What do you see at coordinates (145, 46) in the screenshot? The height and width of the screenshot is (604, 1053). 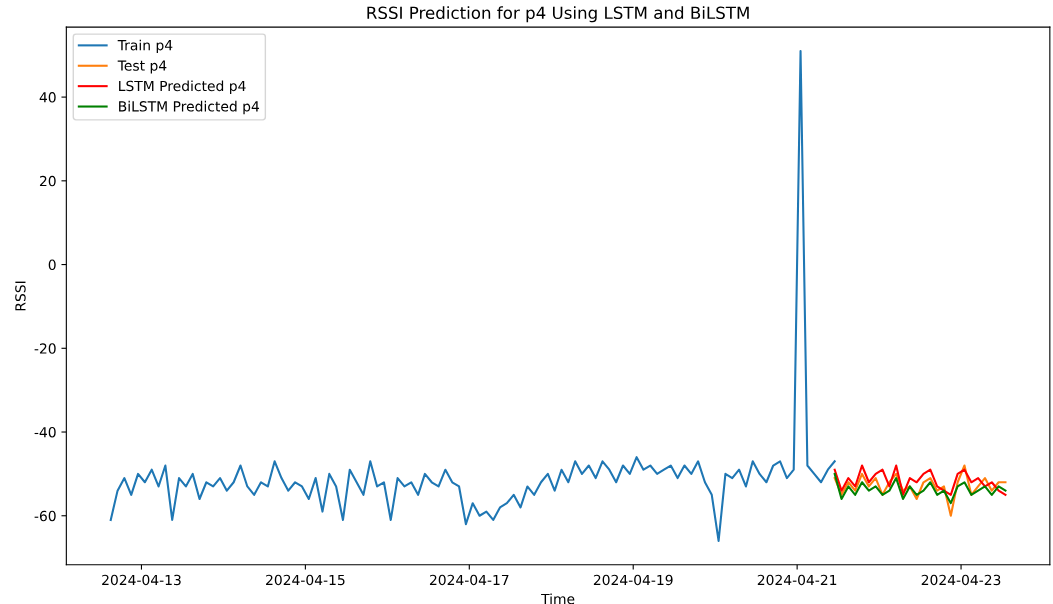 I see `legend-label: Train p4` at bounding box center [145, 46].